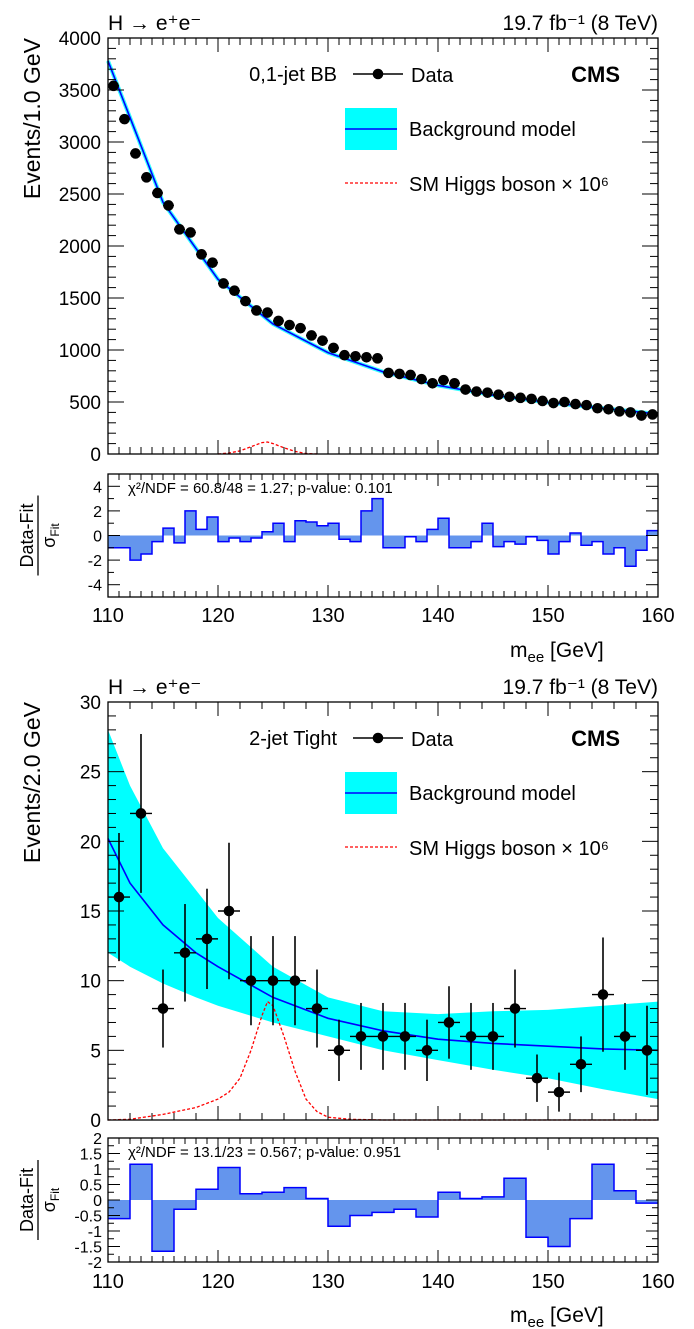 This screenshot has width=694, height=1329. Describe the element at coordinates (90, 842) in the screenshot. I see `y-tick-label: 20` at that location.